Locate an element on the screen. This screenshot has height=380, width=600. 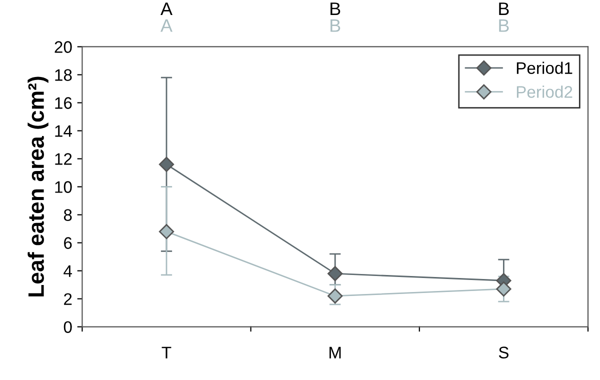
y-tick-label: 20 is located at coordinates (63, 47).